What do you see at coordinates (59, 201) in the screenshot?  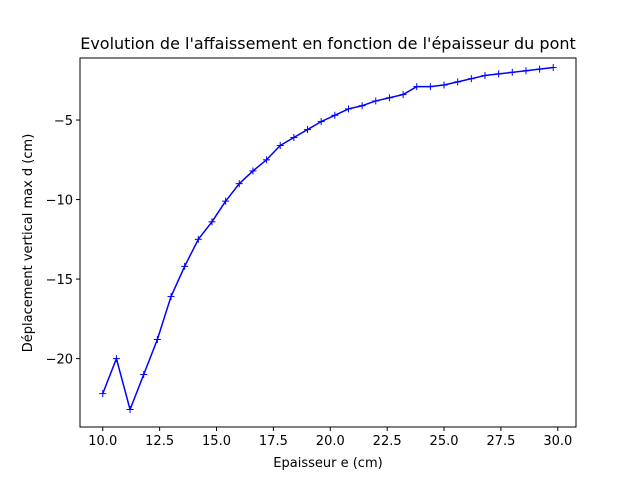 I see `y-tick-label: −10` at bounding box center [59, 201].